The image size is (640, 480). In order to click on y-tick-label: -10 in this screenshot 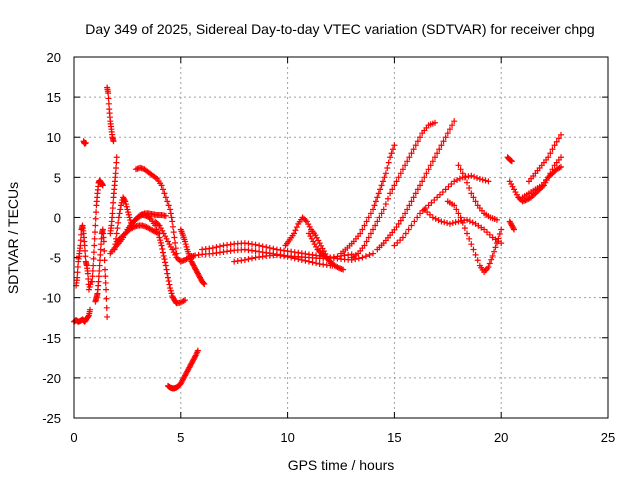, I will do `click(51, 298)`.